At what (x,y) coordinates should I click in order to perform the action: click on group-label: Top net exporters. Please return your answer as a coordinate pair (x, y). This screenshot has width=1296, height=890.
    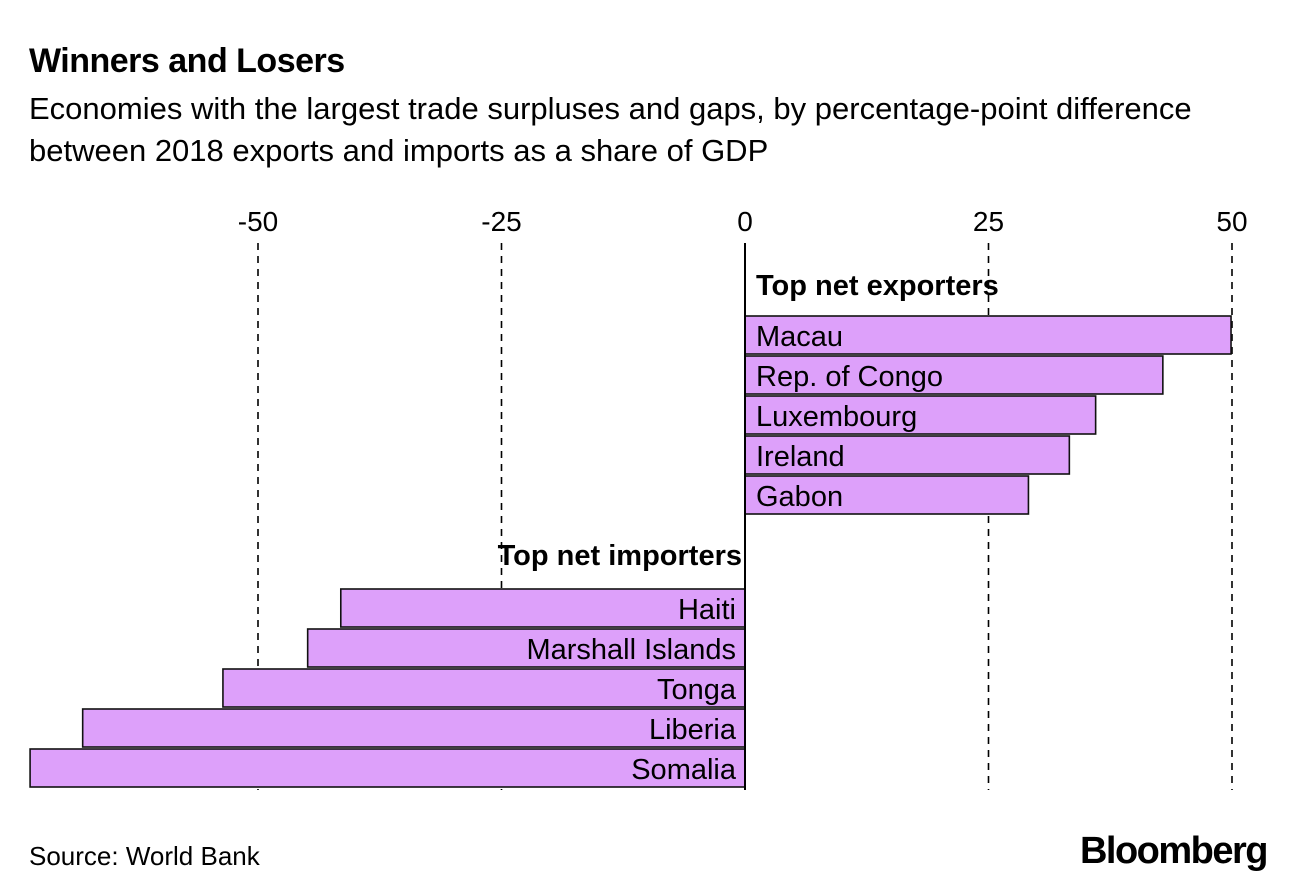
    Looking at the image, I should click on (877, 286).